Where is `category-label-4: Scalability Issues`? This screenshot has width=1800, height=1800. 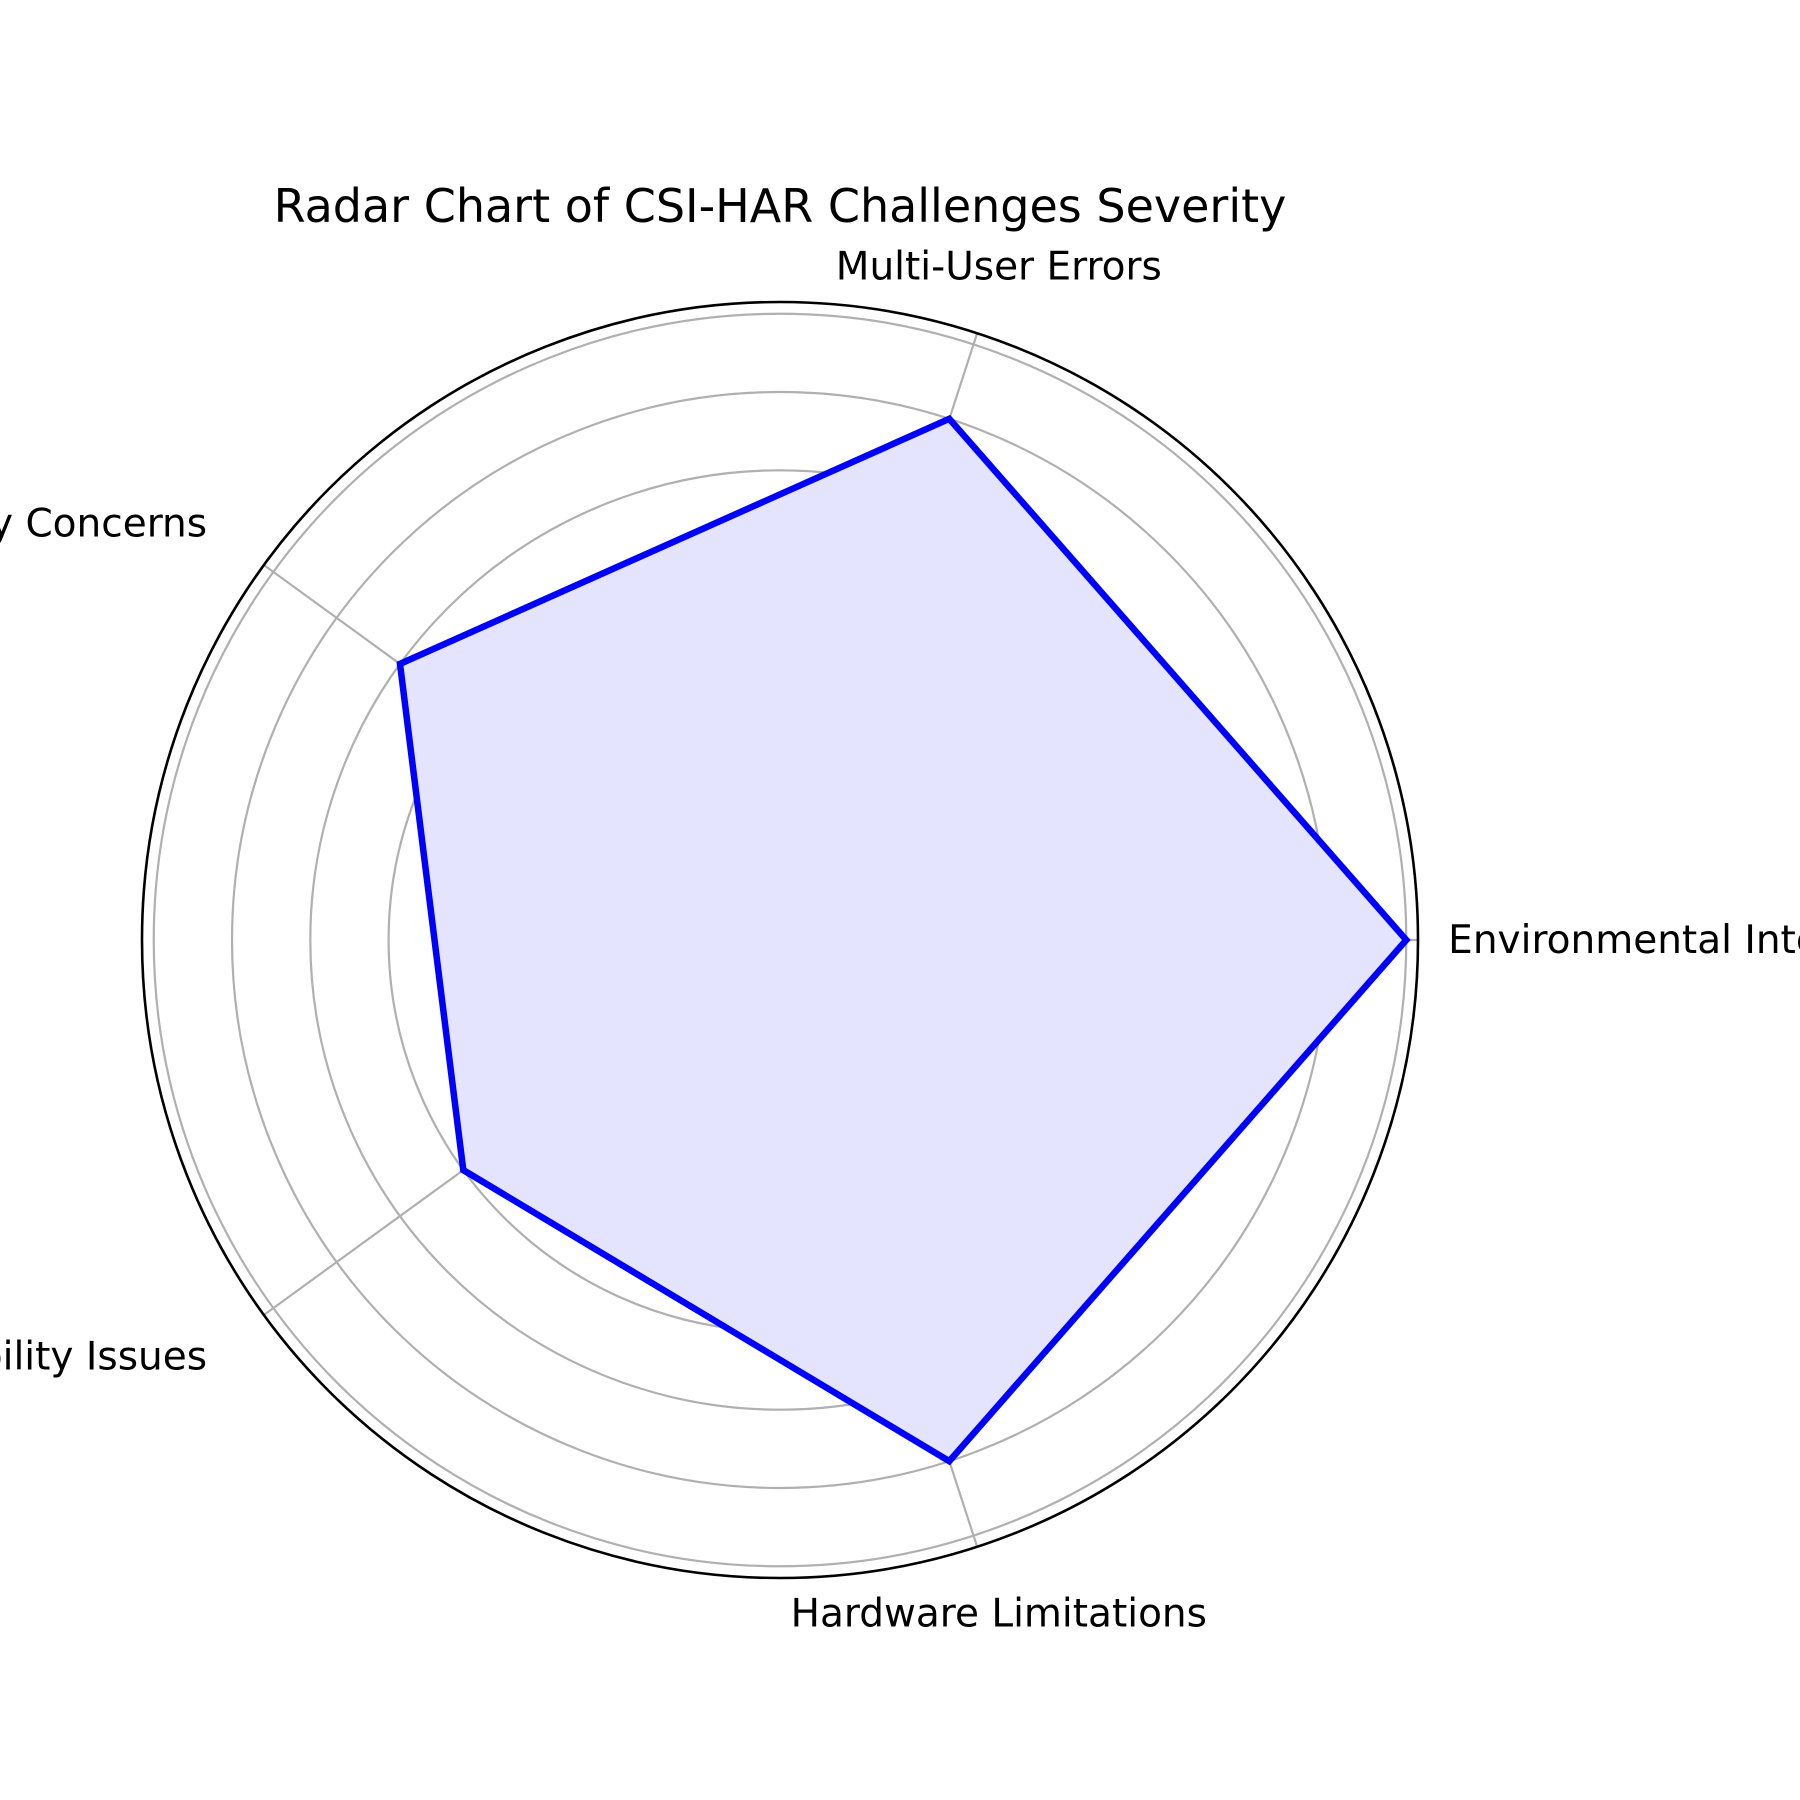
category-label-4: Scalability Issues is located at coordinates (103, 1356).